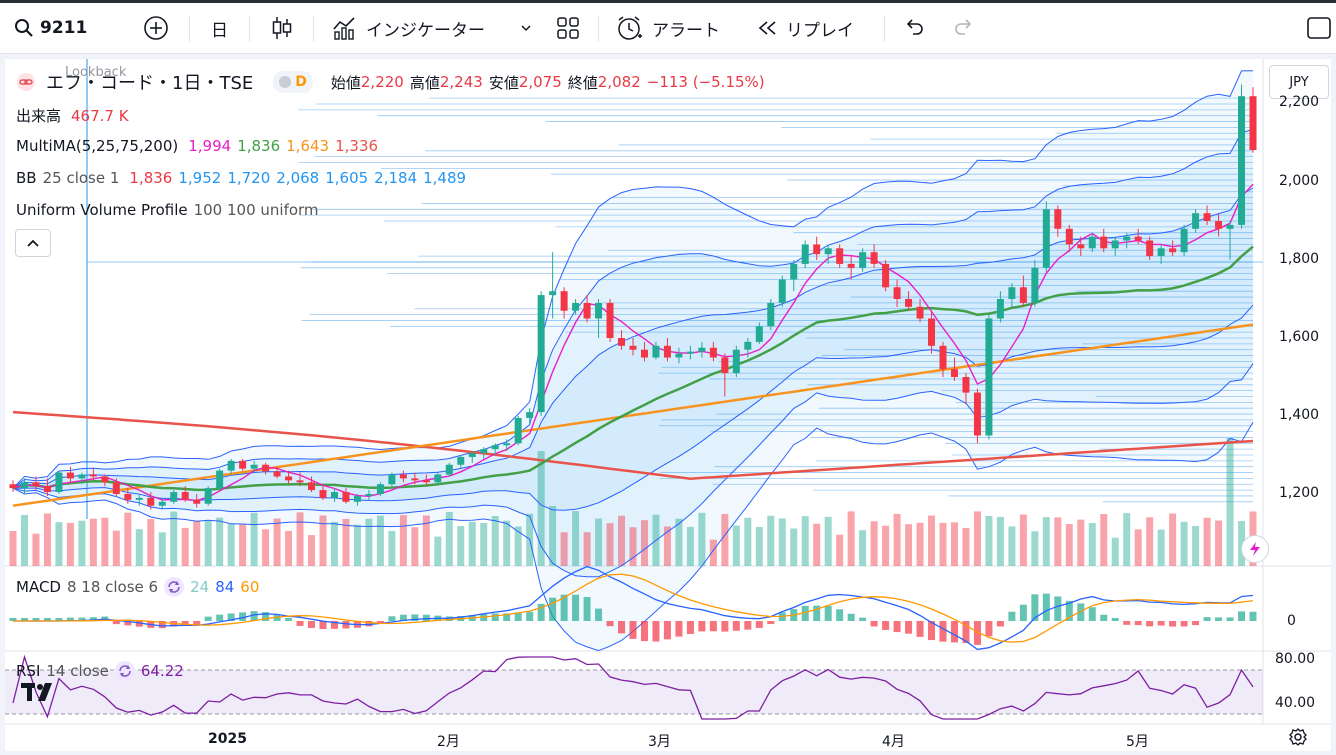  What do you see at coordinates (686, 30) in the screenshot?
I see `alert-label: アラート` at bounding box center [686, 30].